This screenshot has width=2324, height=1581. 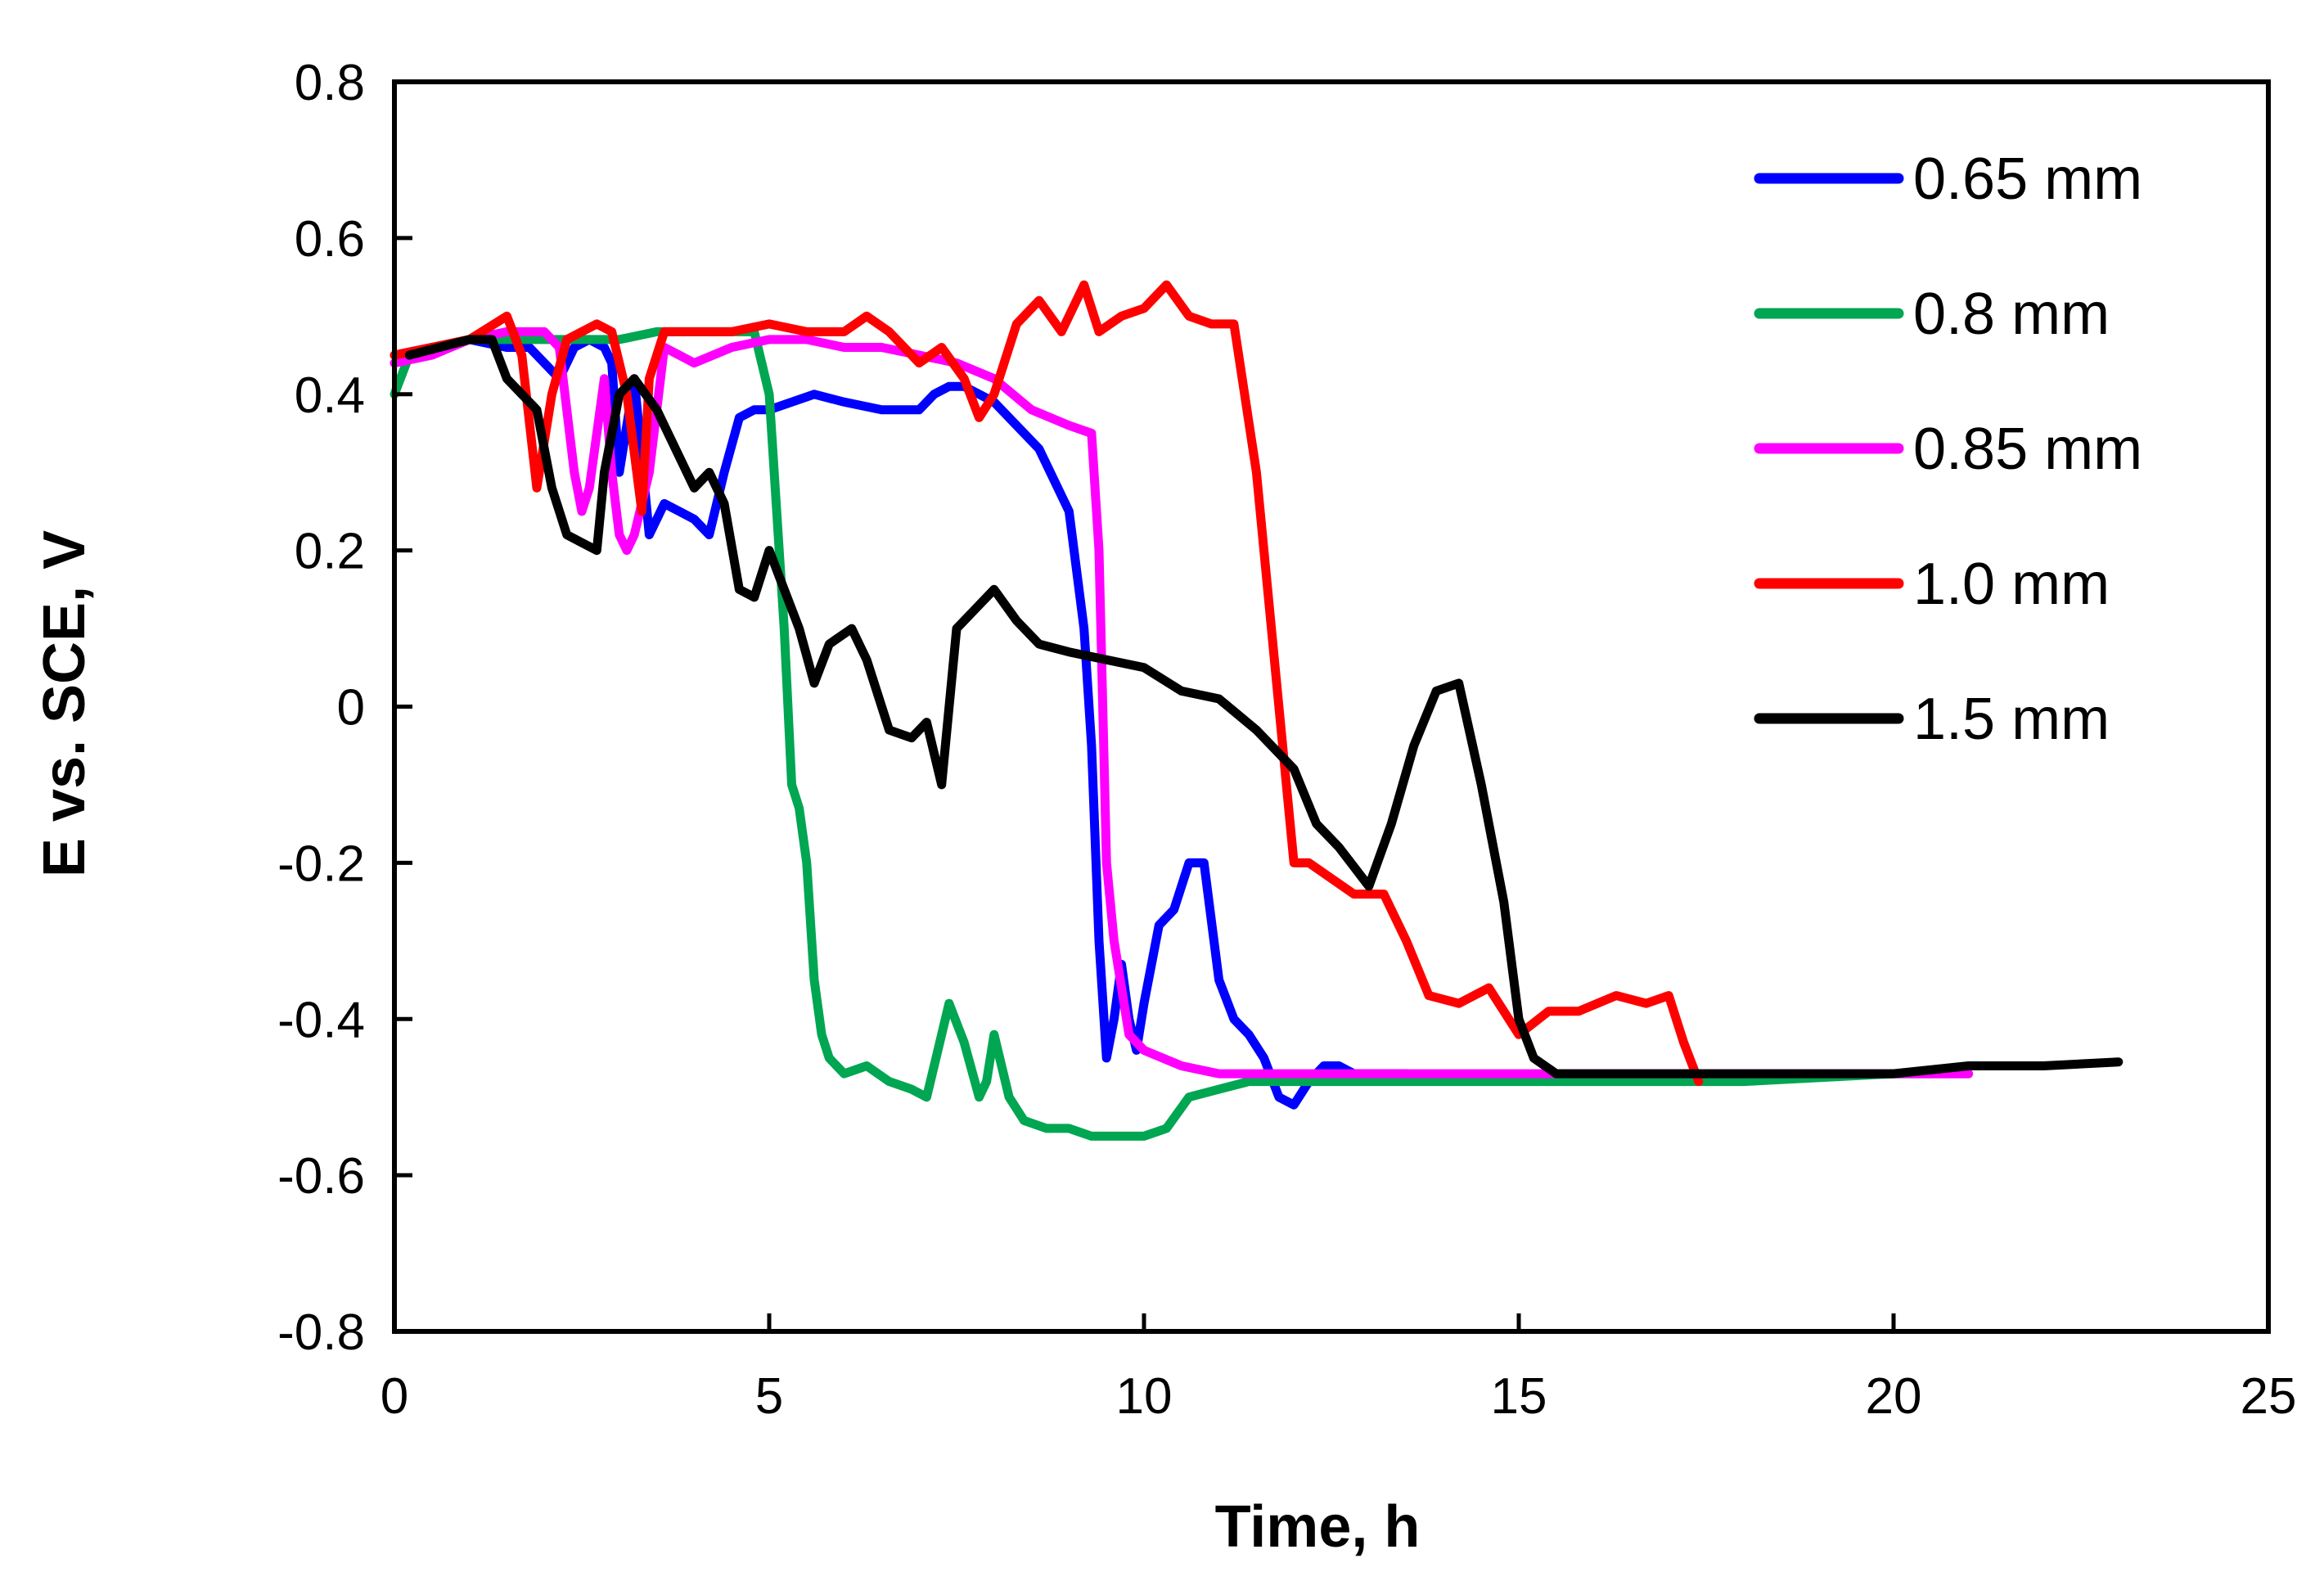 I want to click on legend-label: 1.0 mm, so click(x=2011, y=584).